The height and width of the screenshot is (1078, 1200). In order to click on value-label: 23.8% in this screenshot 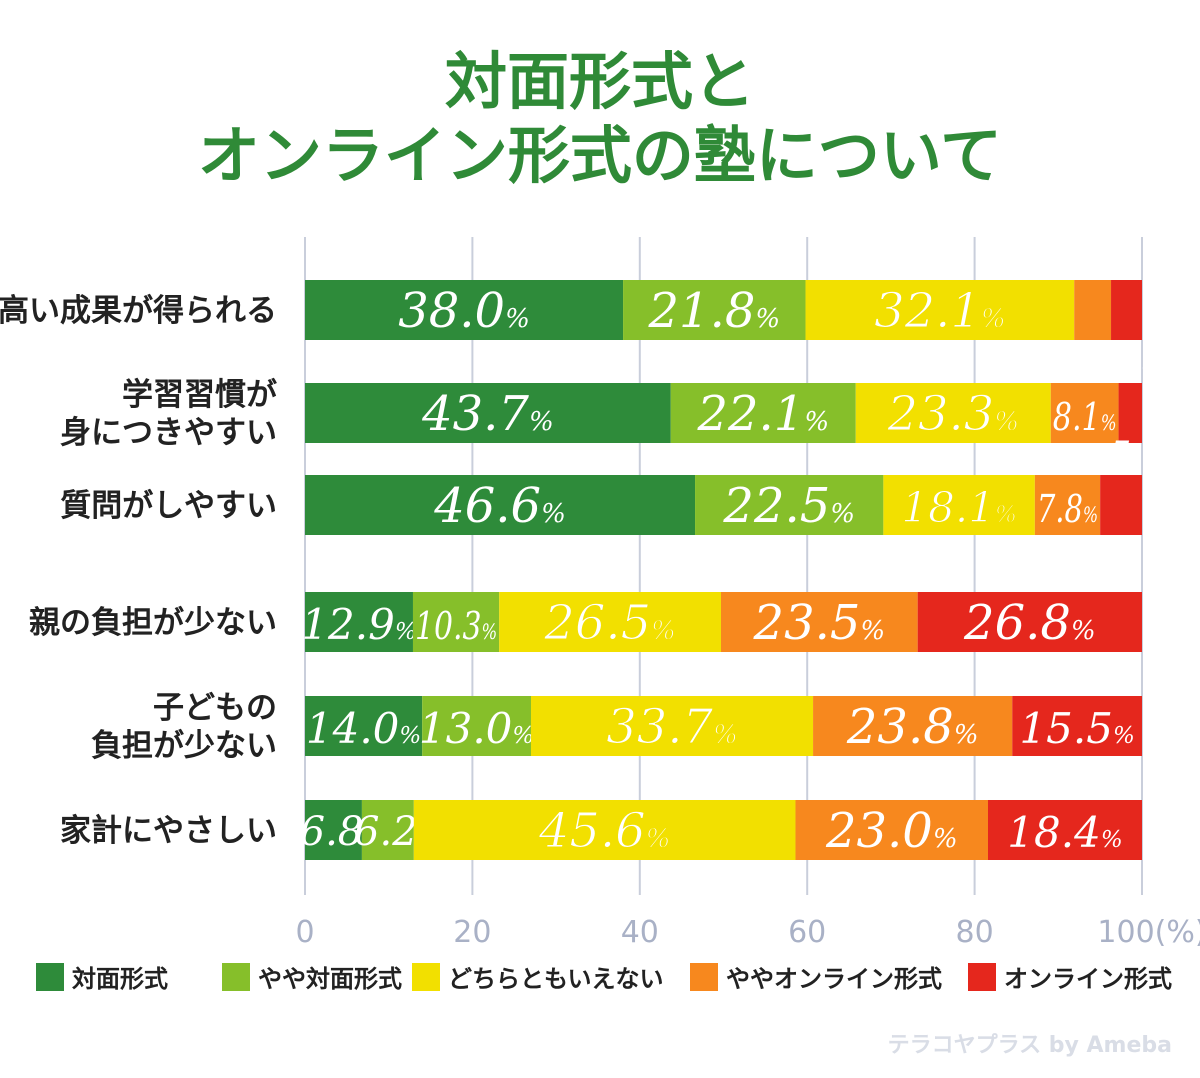, I will do `click(912, 727)`.